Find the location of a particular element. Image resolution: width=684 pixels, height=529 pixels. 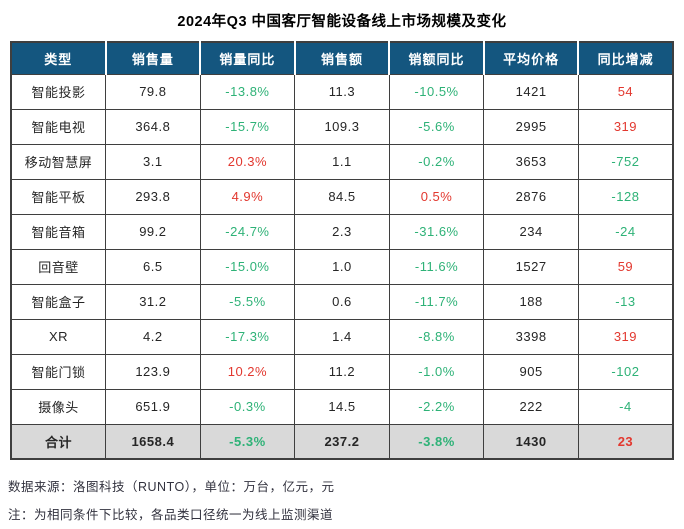

value-cell: 188 is located at coordinates (531, 301).